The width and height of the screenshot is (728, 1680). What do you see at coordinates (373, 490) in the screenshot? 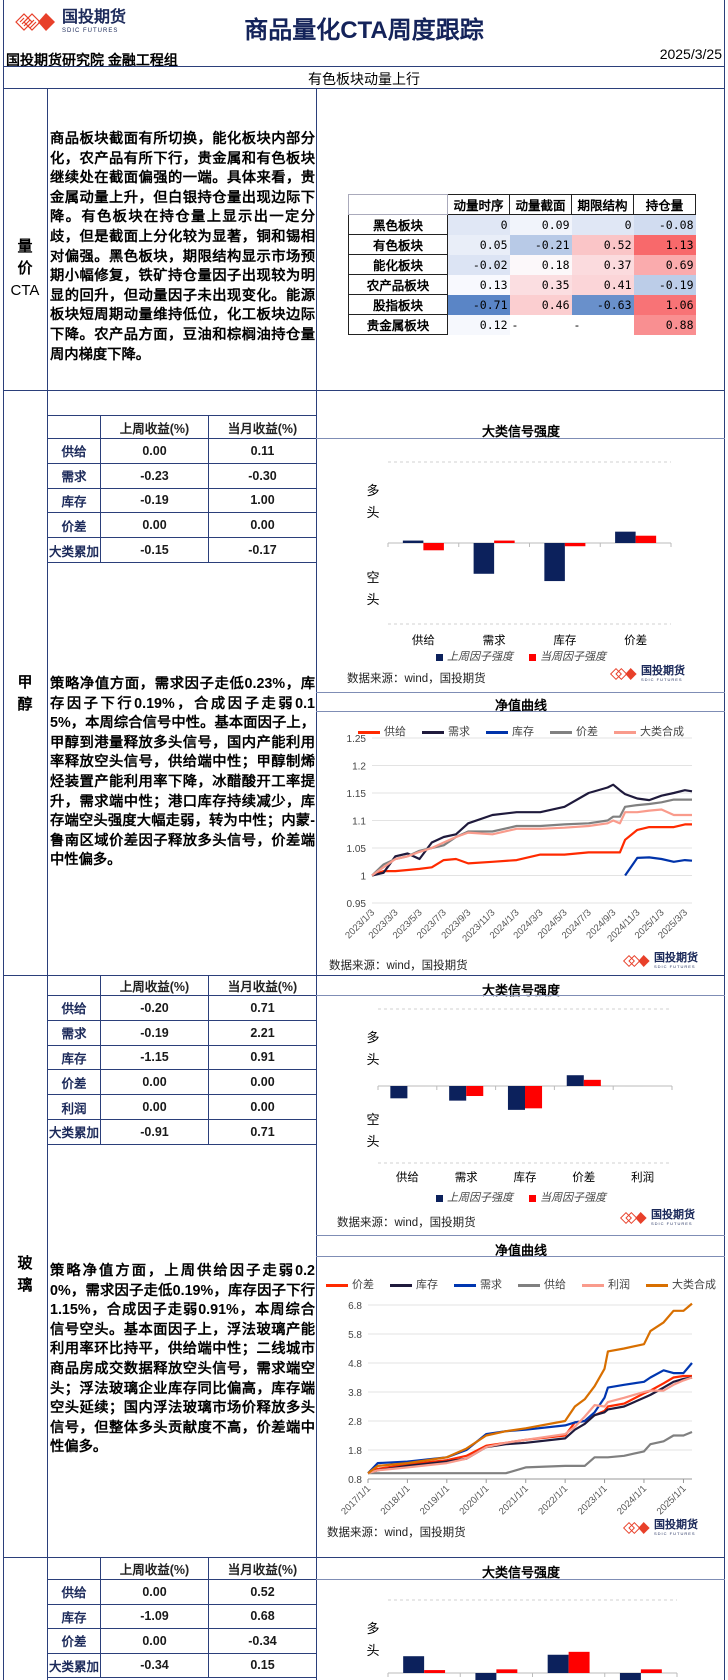
I see `label-char: 多` at bounding box center [373, 490].